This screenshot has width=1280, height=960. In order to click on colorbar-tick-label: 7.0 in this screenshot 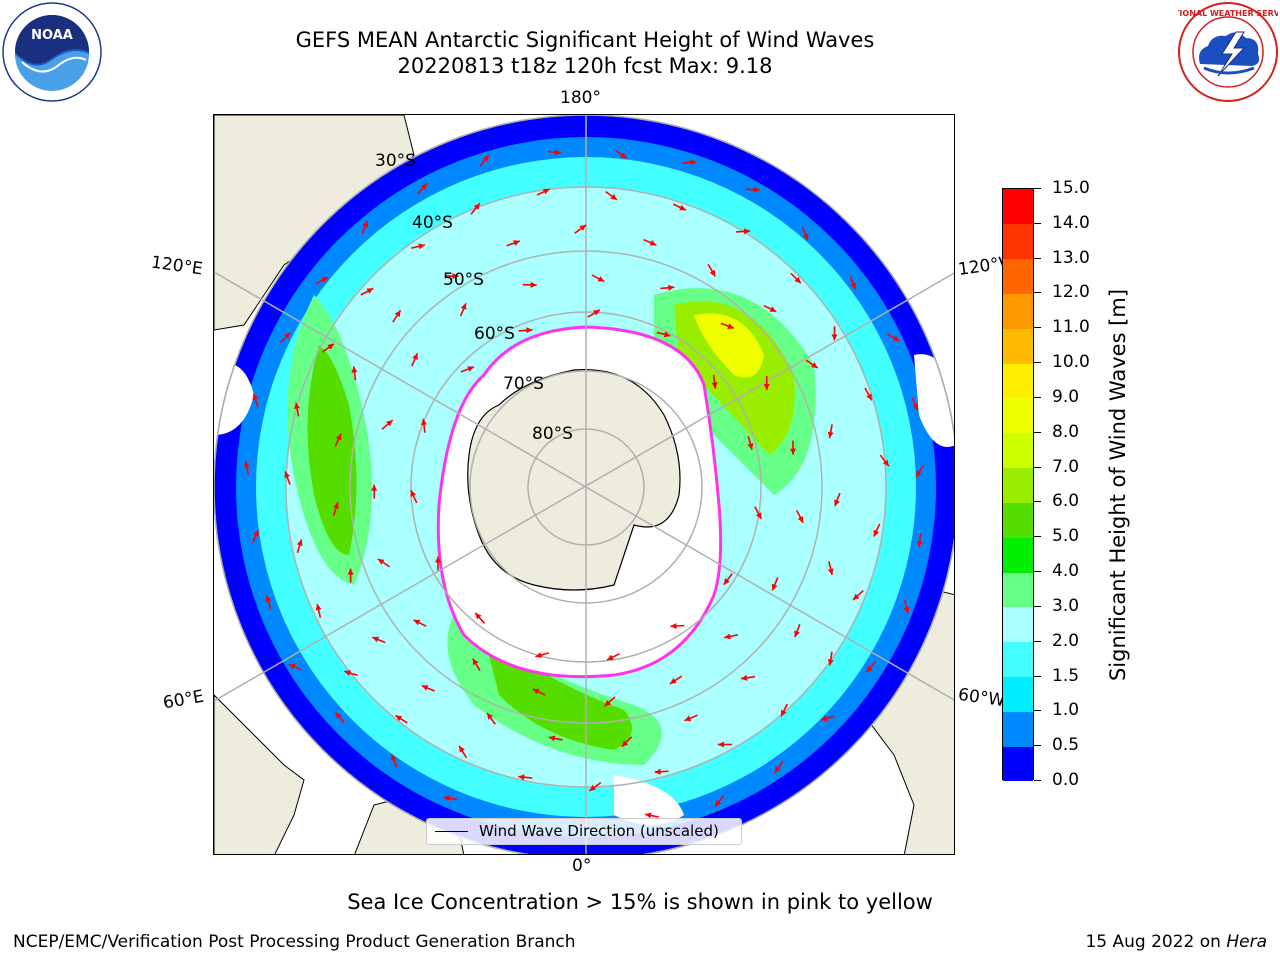, I will do `click(1066, 466)`.